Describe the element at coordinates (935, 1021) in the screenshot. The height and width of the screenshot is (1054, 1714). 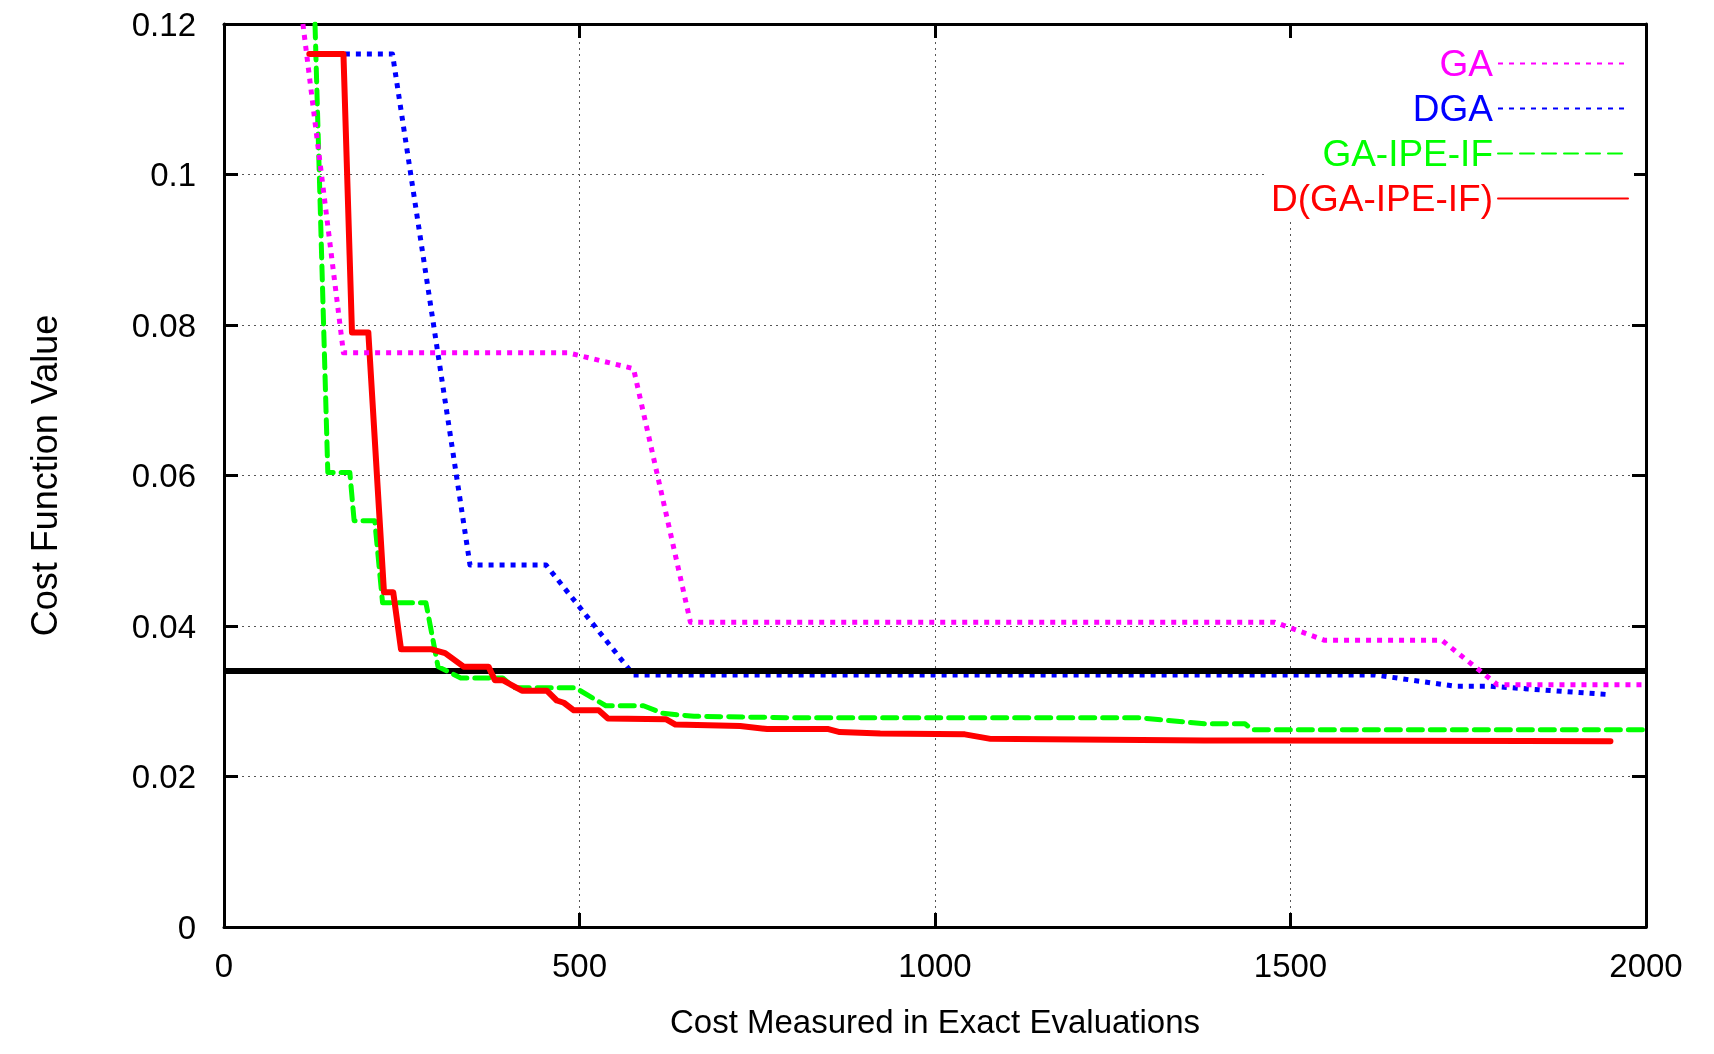
I see `x-axis-title: Cost Measured in Exact Evaluations` at that location.